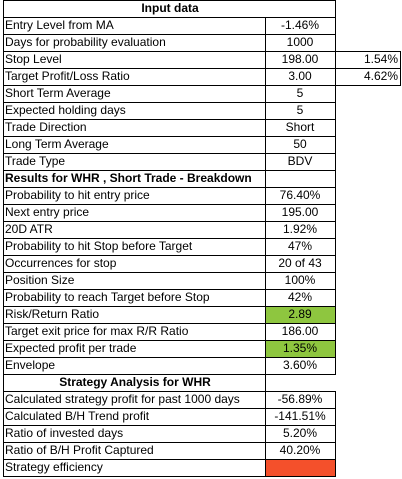  What do you see at coordinates (67, 76) in the screenshot?
I see `input-label: Target Profit/Loss Ratio` at bounding box center [67, 76].